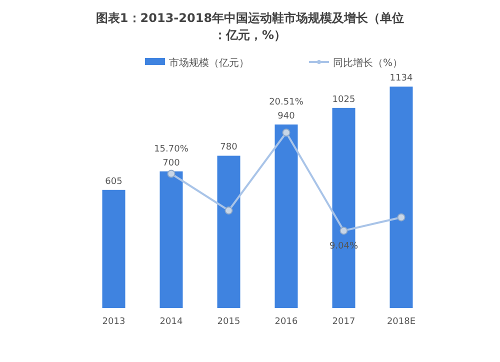 This screenshot has width=500, height=362. Describe the element at coordinates (229, 147) in the screenshot. I see `data-label: 780` at that location.